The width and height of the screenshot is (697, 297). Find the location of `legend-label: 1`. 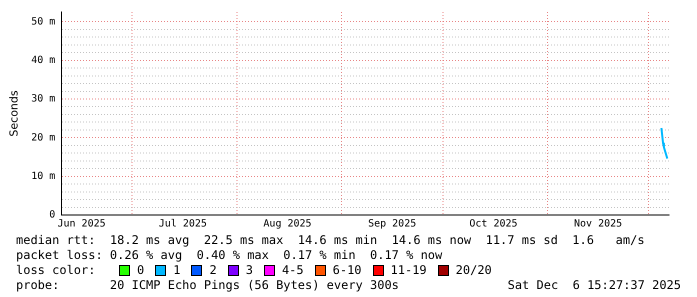

legend-label: 1 is located at coordinates (176, 270).